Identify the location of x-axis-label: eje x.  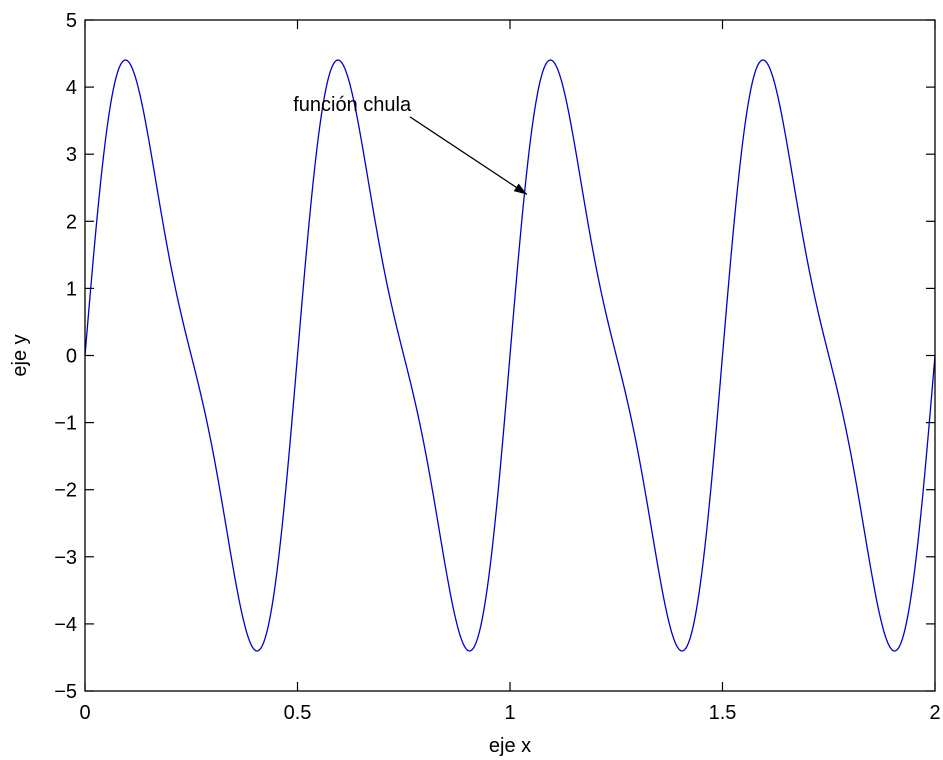
(510, 746).